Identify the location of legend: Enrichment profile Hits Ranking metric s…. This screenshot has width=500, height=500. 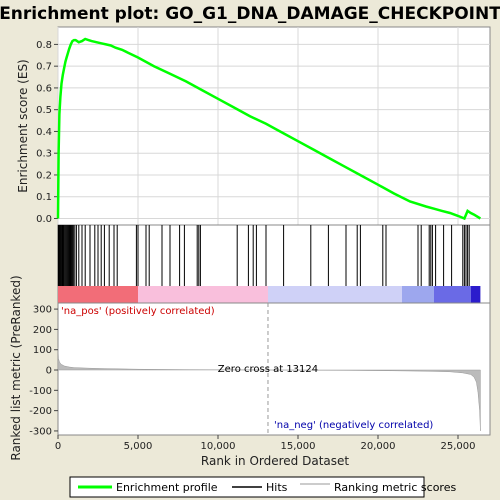
(262, 487).